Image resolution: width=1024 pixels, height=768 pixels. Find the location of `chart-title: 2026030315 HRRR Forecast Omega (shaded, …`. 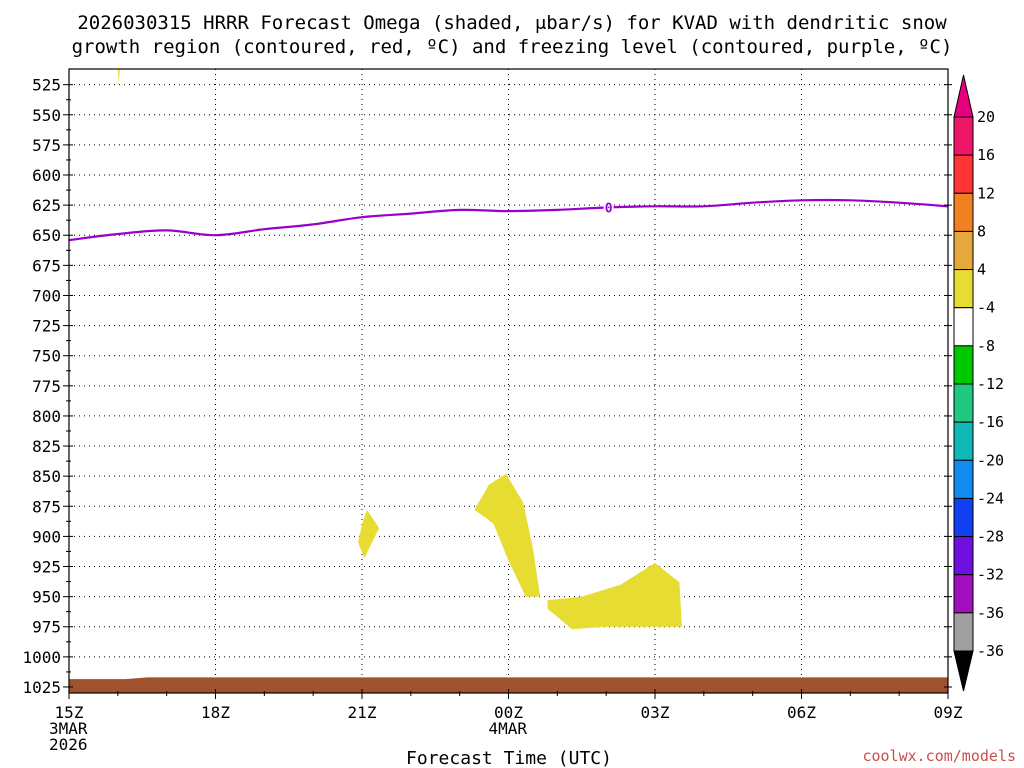

chart-title: 2026030315 HRRR Forecast Omega (shaded, … is located at coordinates (512, 35).